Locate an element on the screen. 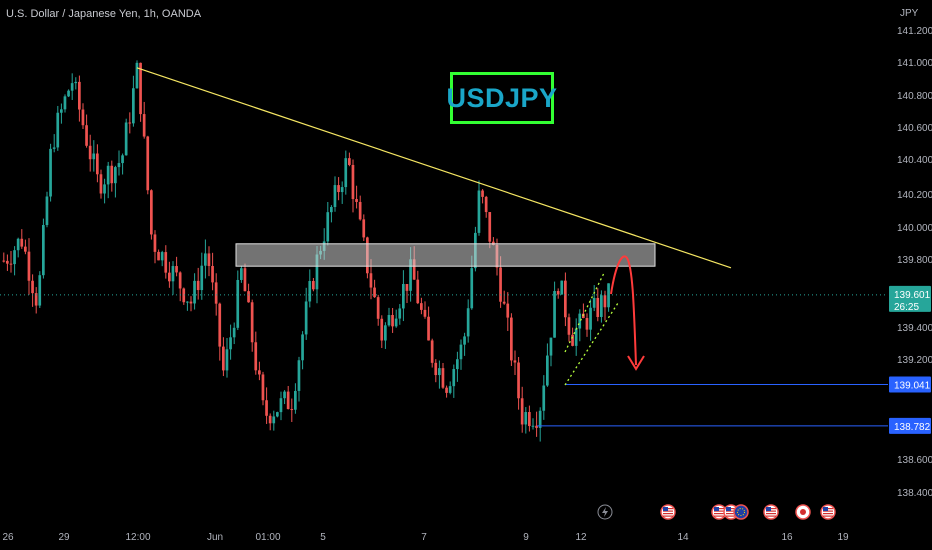  resistance-zone is located at coordinates (445, 255).